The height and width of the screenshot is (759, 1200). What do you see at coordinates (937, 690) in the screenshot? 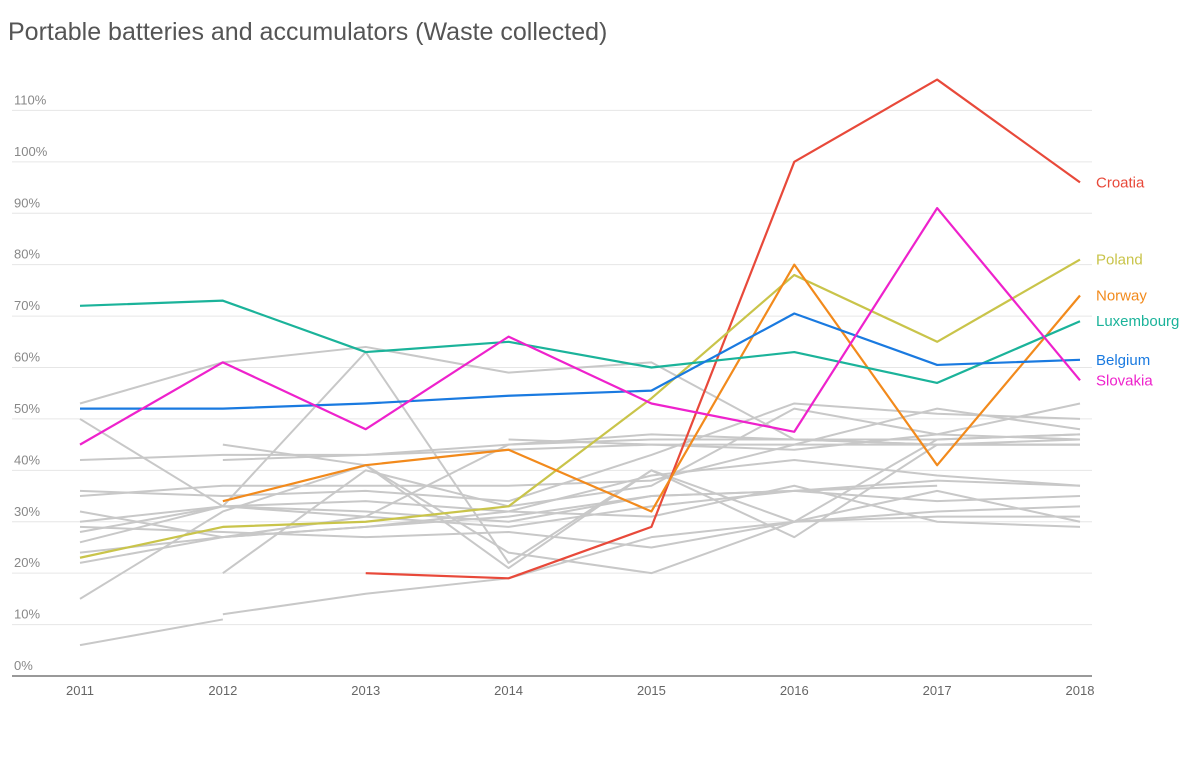
I see `x-tick-label: 2017` at bounding box center [937, 690].